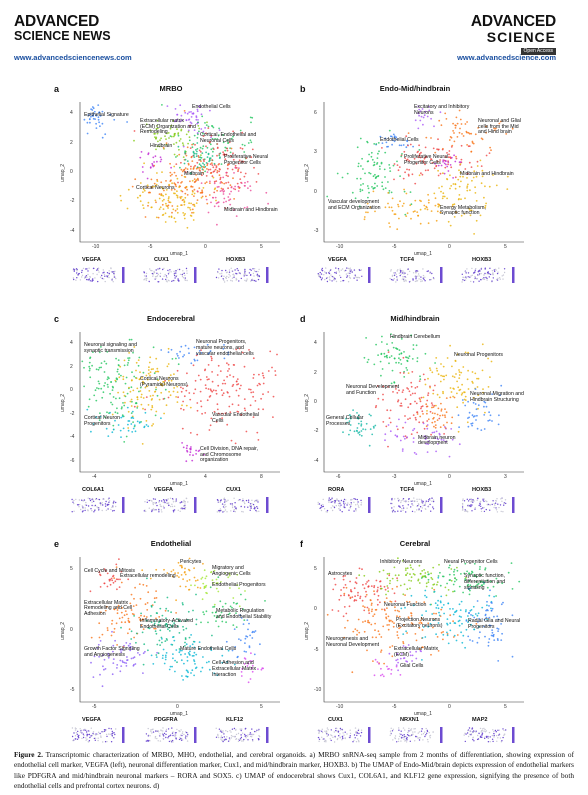 The width and height of the screenshot is (588, 795). I want to click on left-url-link: www.advancedsciencenews.com, so click(73, 57).